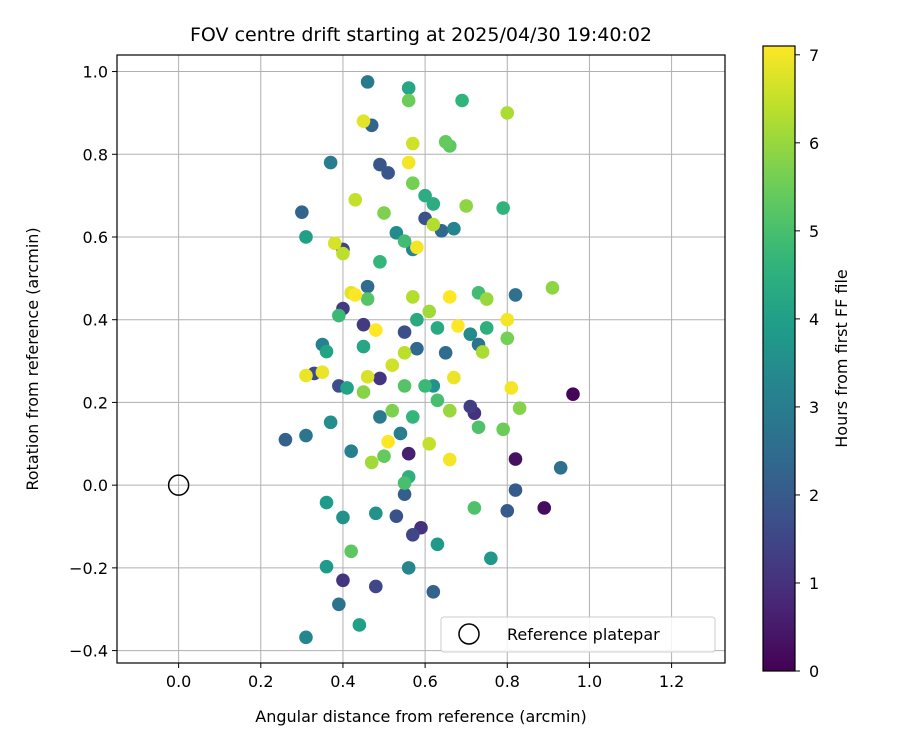 The image size is (900, 750). Describe the element at coordinates (260, 681) in the screenshot. I see `x-tick-label: 0.2` at that location.